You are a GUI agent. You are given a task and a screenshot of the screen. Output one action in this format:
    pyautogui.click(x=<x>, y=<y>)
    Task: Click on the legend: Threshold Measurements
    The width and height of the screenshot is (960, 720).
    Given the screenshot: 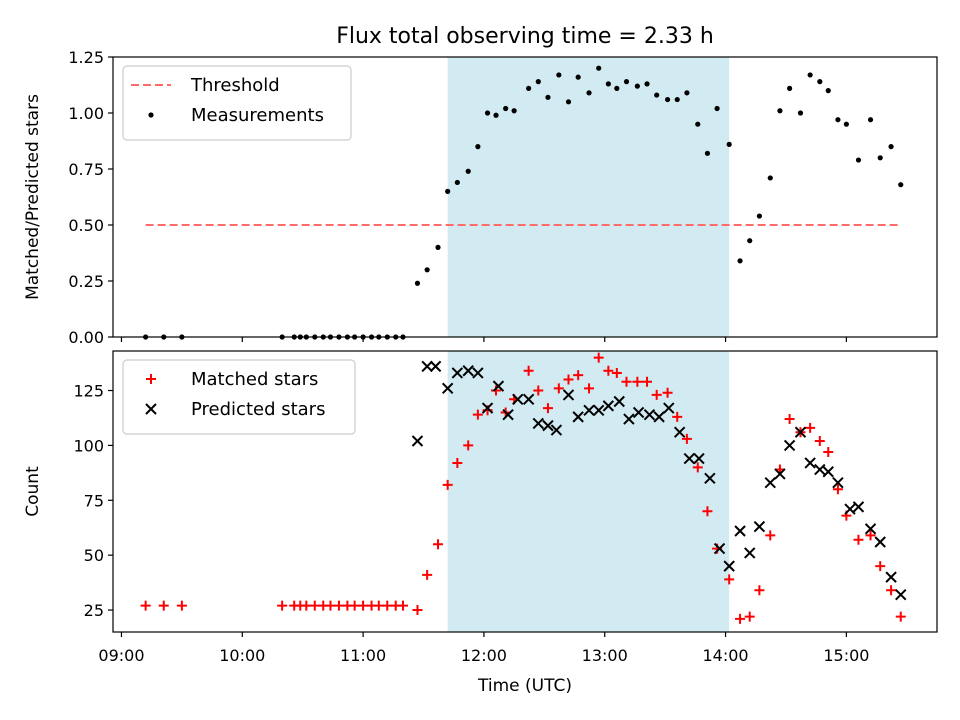 What is the action you would take?
    pyautogui.click(x=237, y=103)
    